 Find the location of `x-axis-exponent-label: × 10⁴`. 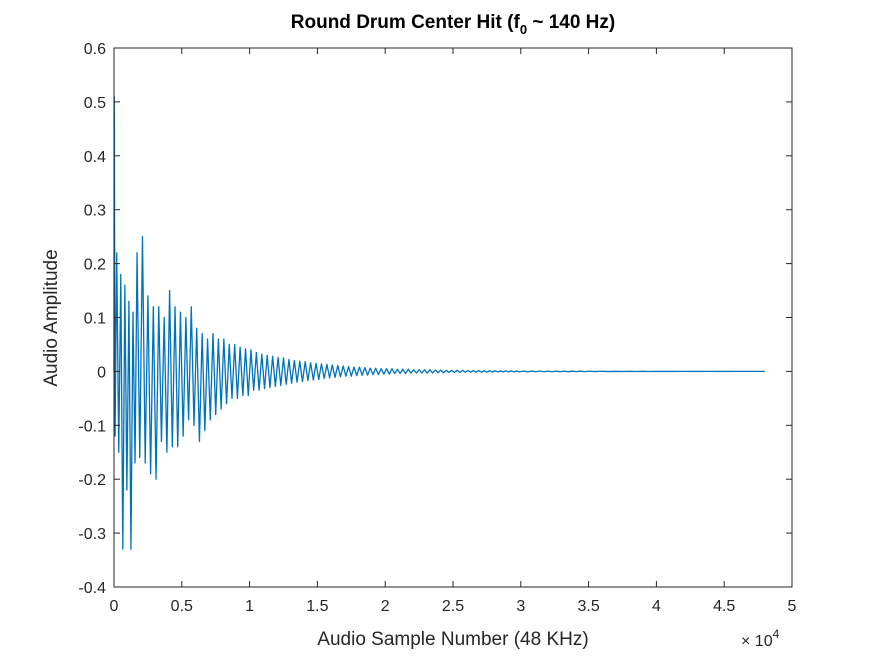

x-axis-exponent-label: × 10⁴ is located at coordinates (760, 638).